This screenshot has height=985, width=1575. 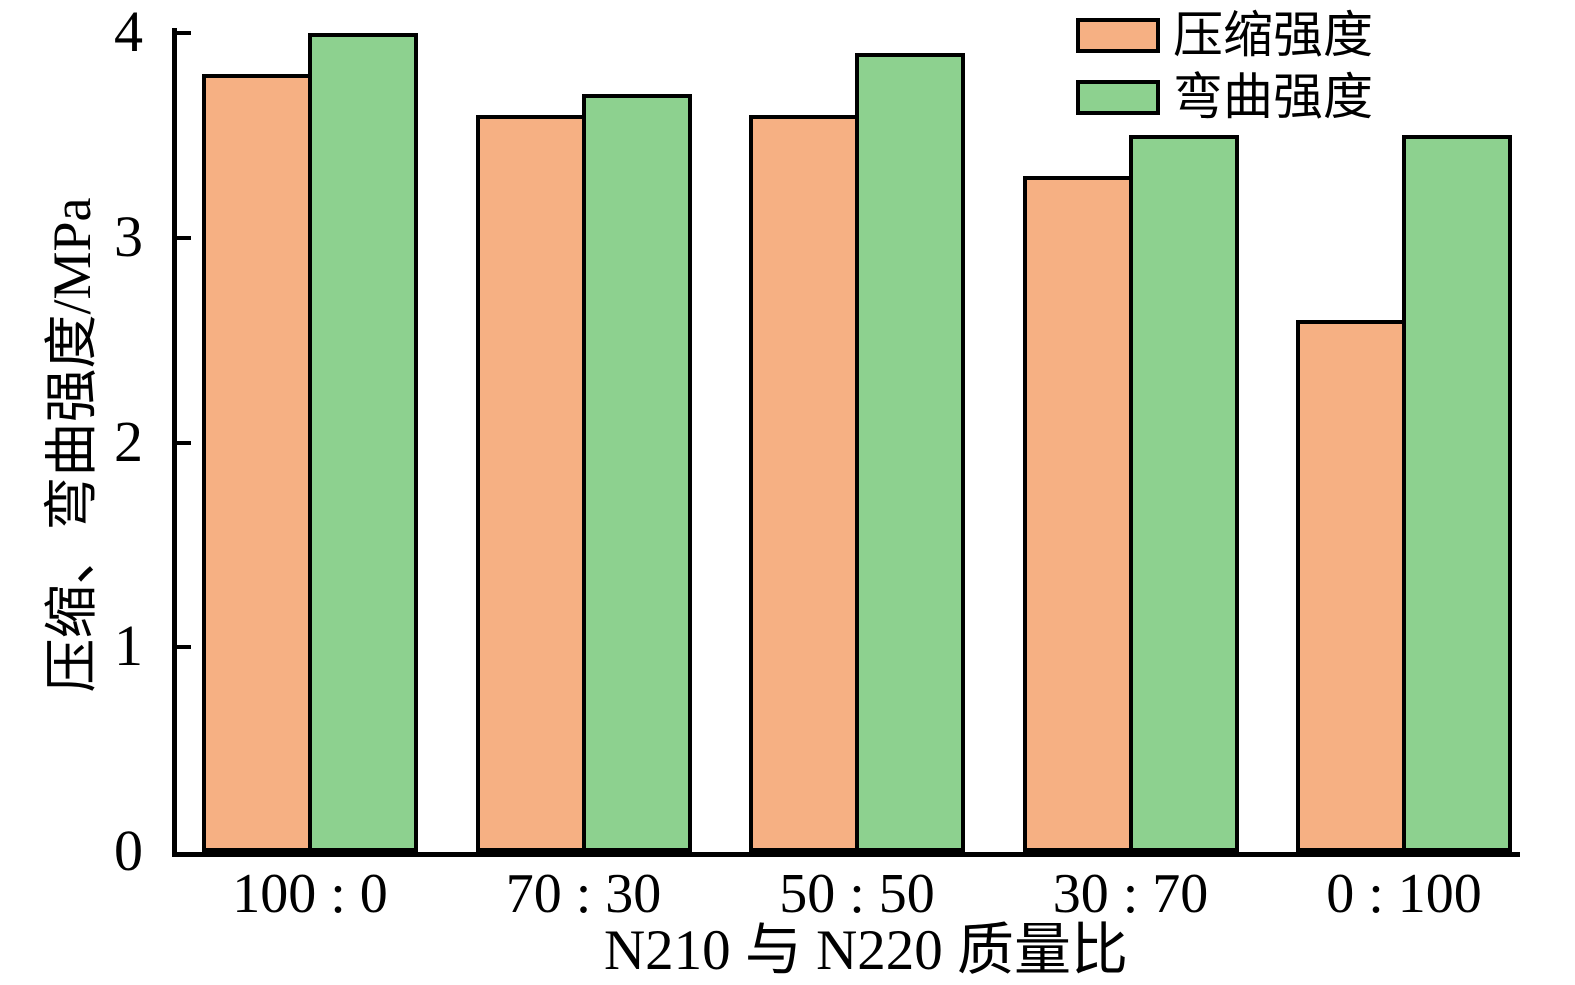 I want to click on y-tick-label-3: 3, so click(x=128, y=236).